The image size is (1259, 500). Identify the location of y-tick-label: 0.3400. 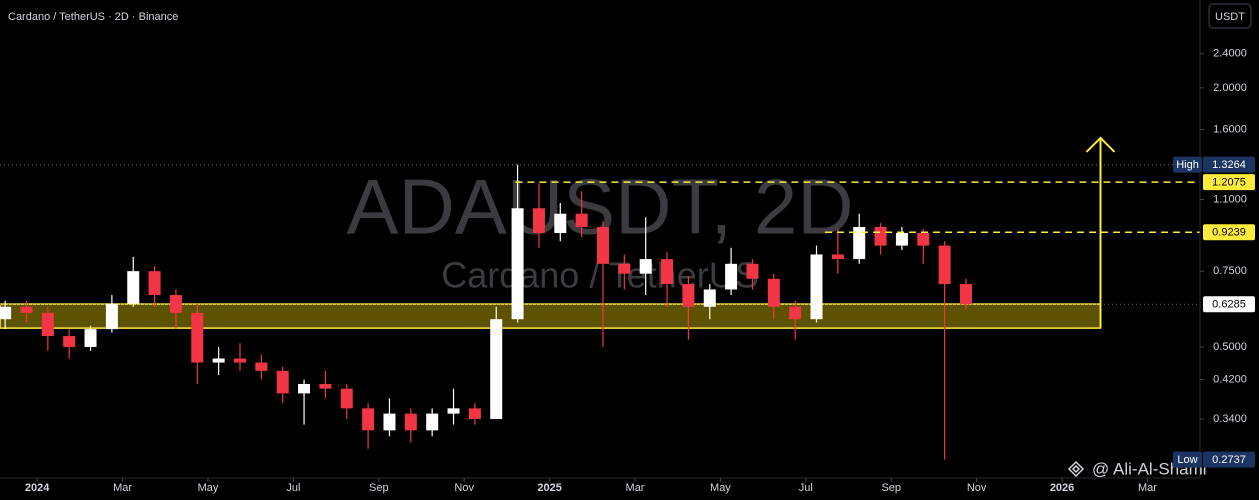
(1230, 419).